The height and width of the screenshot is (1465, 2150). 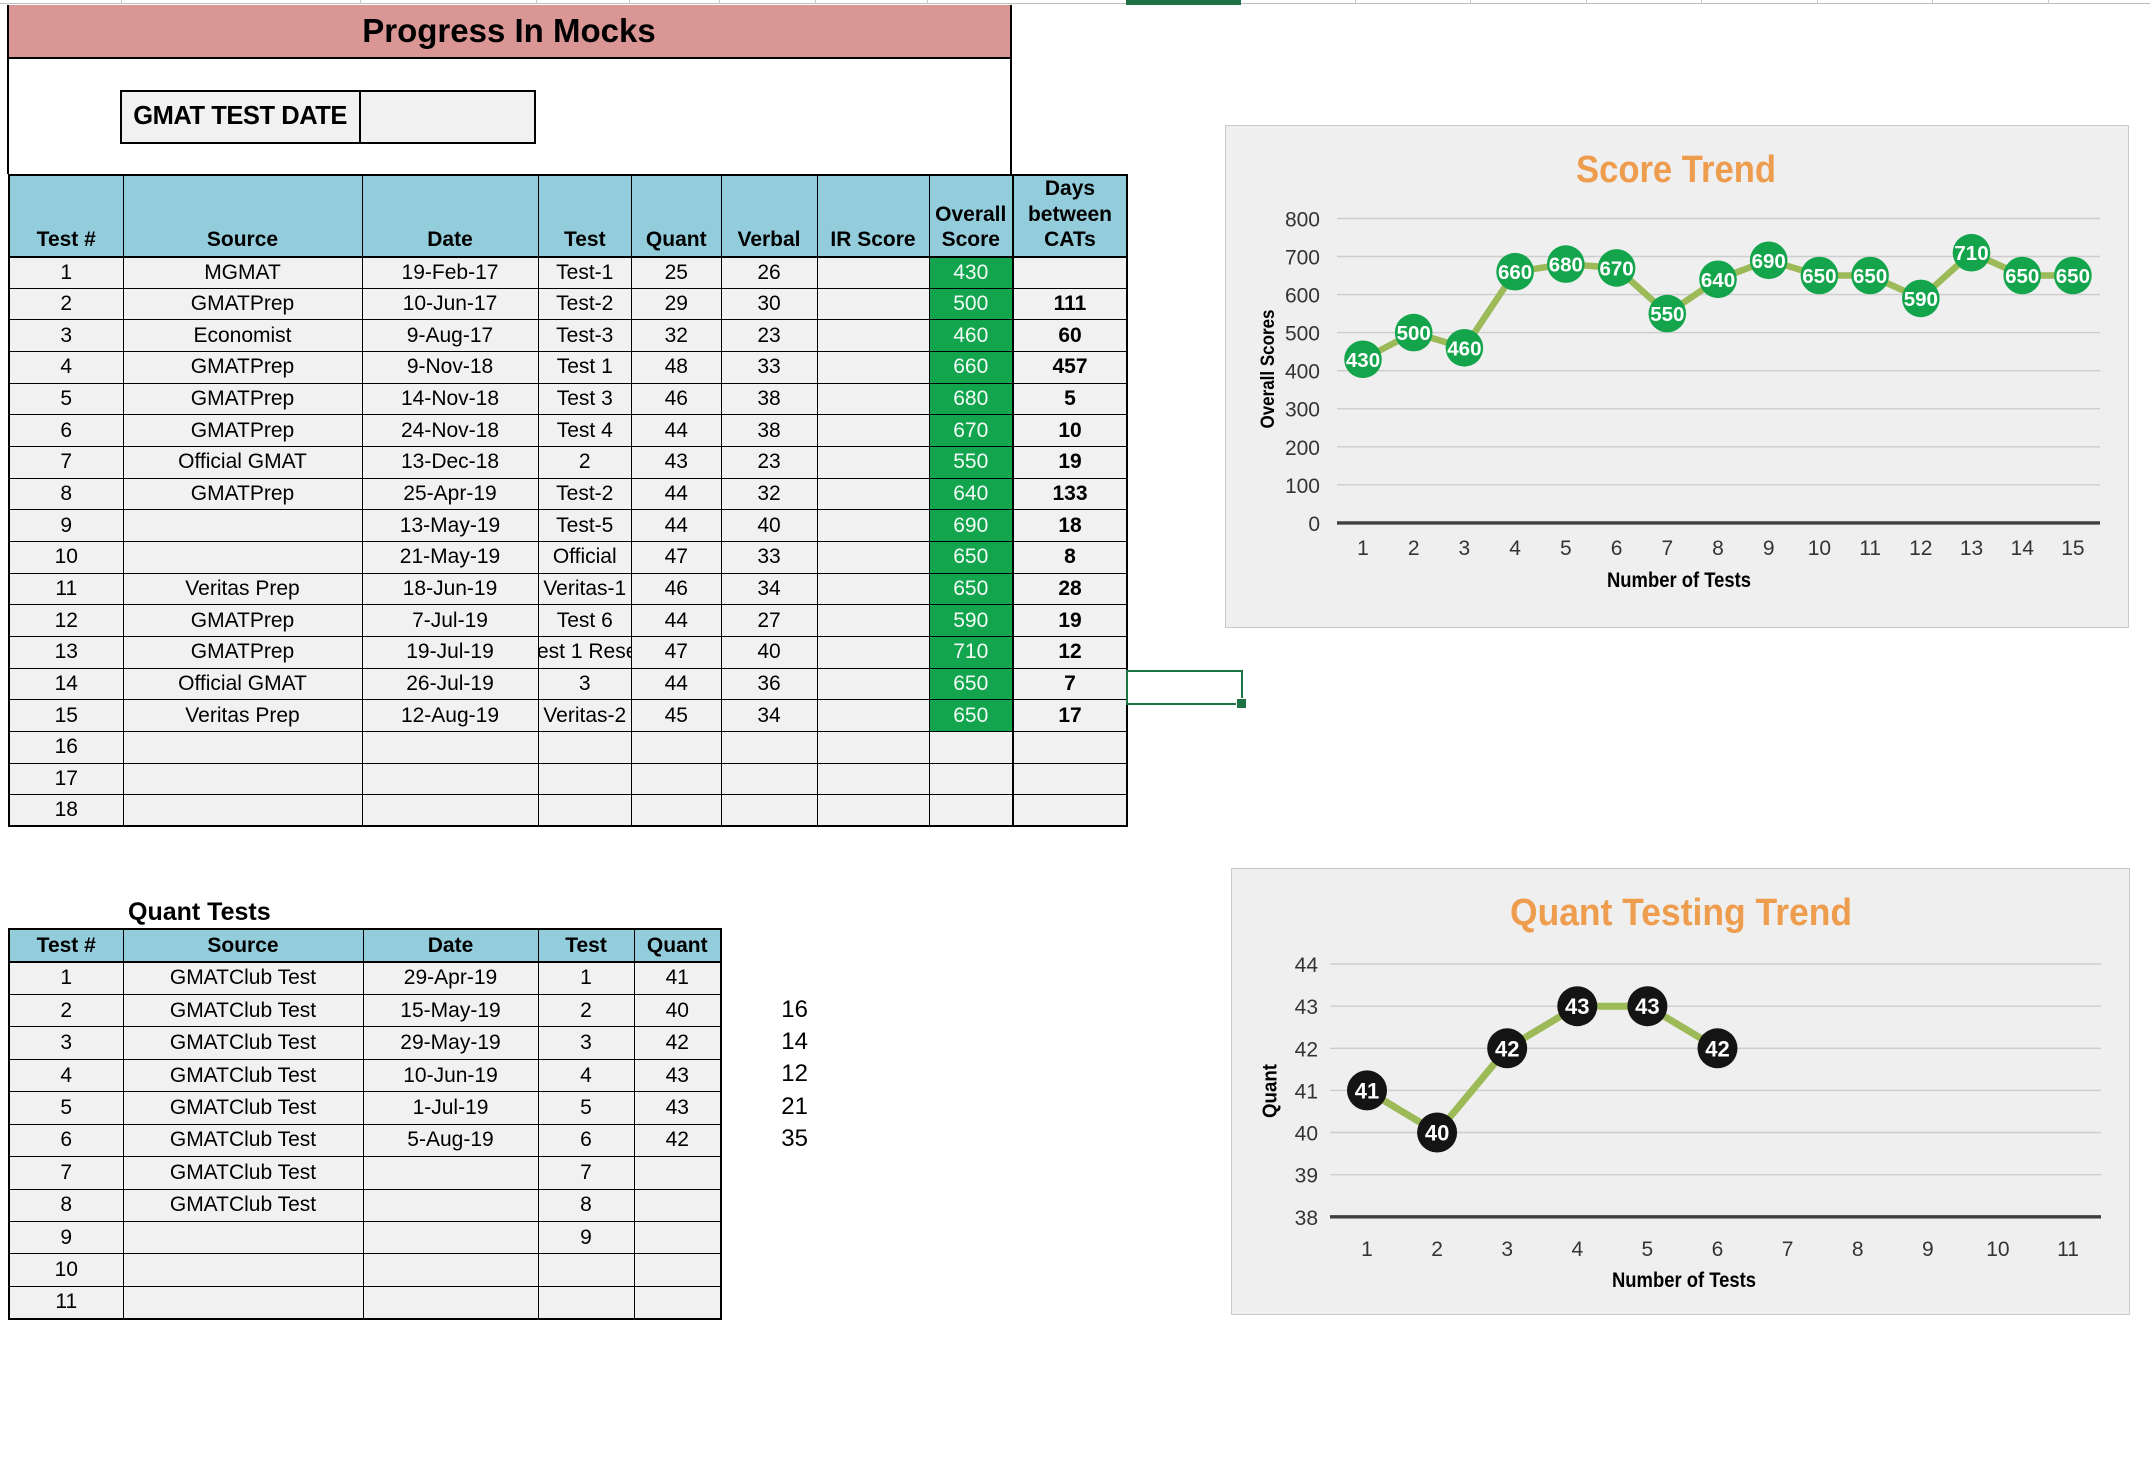 I want to click on svg-text: 15, so click(x=2072, y=548).